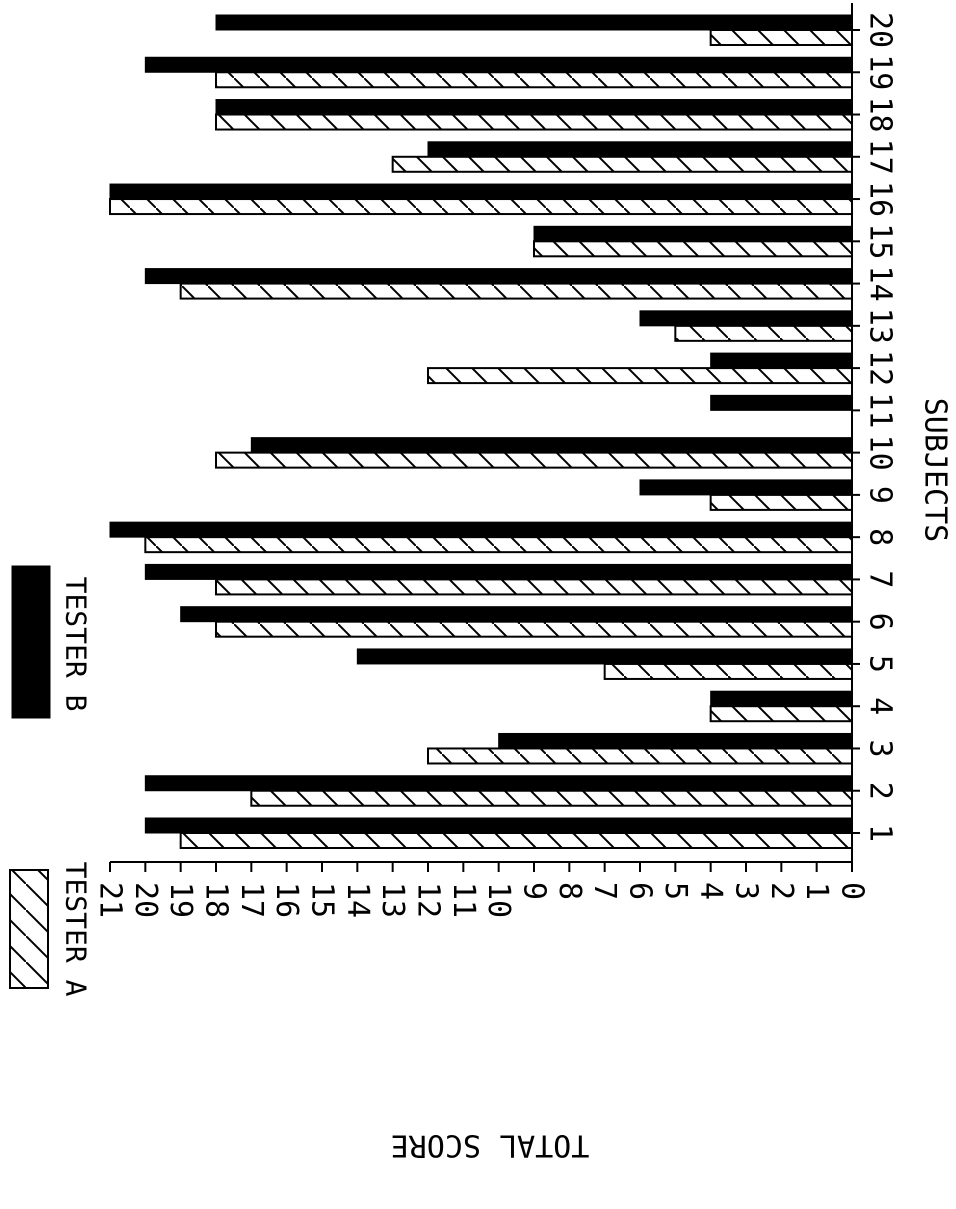 The width and height of the screenshot is (956, 1209). I want to click on category-label-4: 4, so click(880, 706).